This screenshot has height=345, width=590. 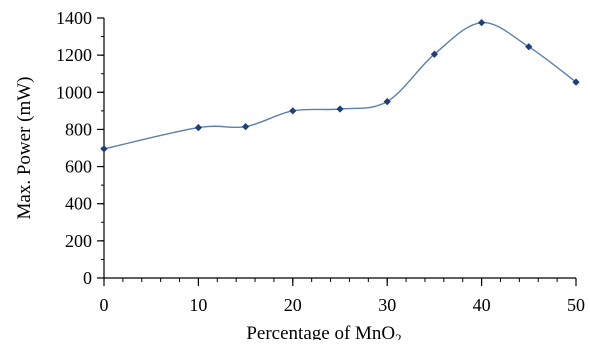 What do you see at coordinates (78, 129) in the screenshot?
I see `y-tick-label: 800` at bounding box center [78, 129].